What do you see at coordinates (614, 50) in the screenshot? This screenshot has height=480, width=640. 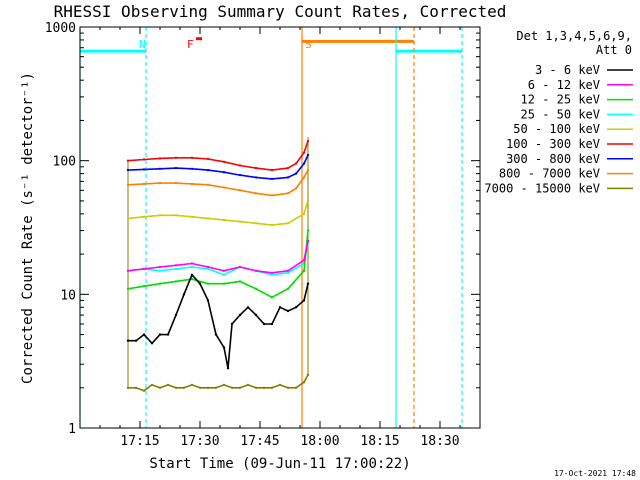 I see `legend-header-2: Att 0` at bounding box center [614, 50].